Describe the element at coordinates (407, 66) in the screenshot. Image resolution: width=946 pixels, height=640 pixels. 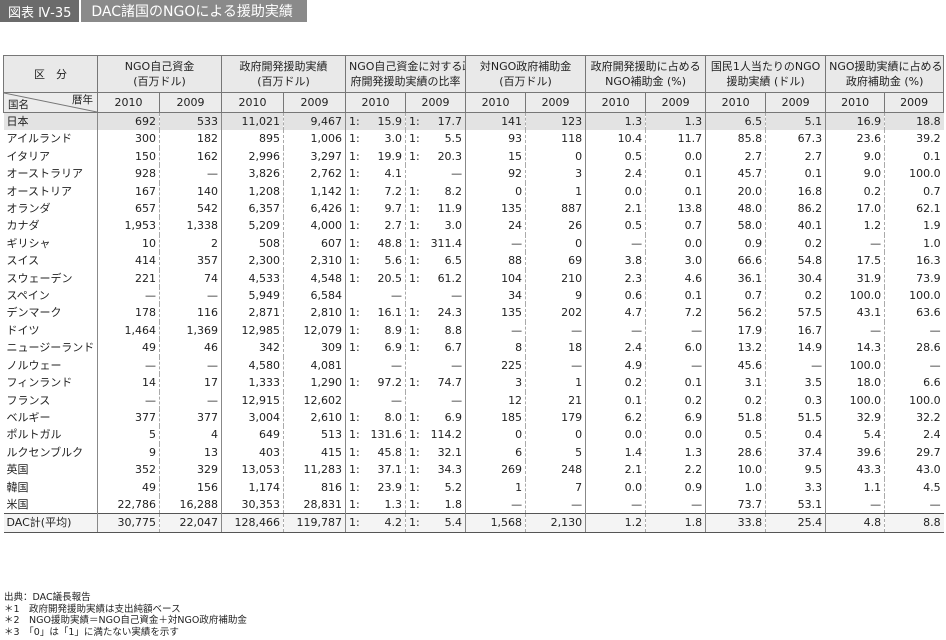
I see `header-group-3-line1: NGO自己資金に対する政` at that location.